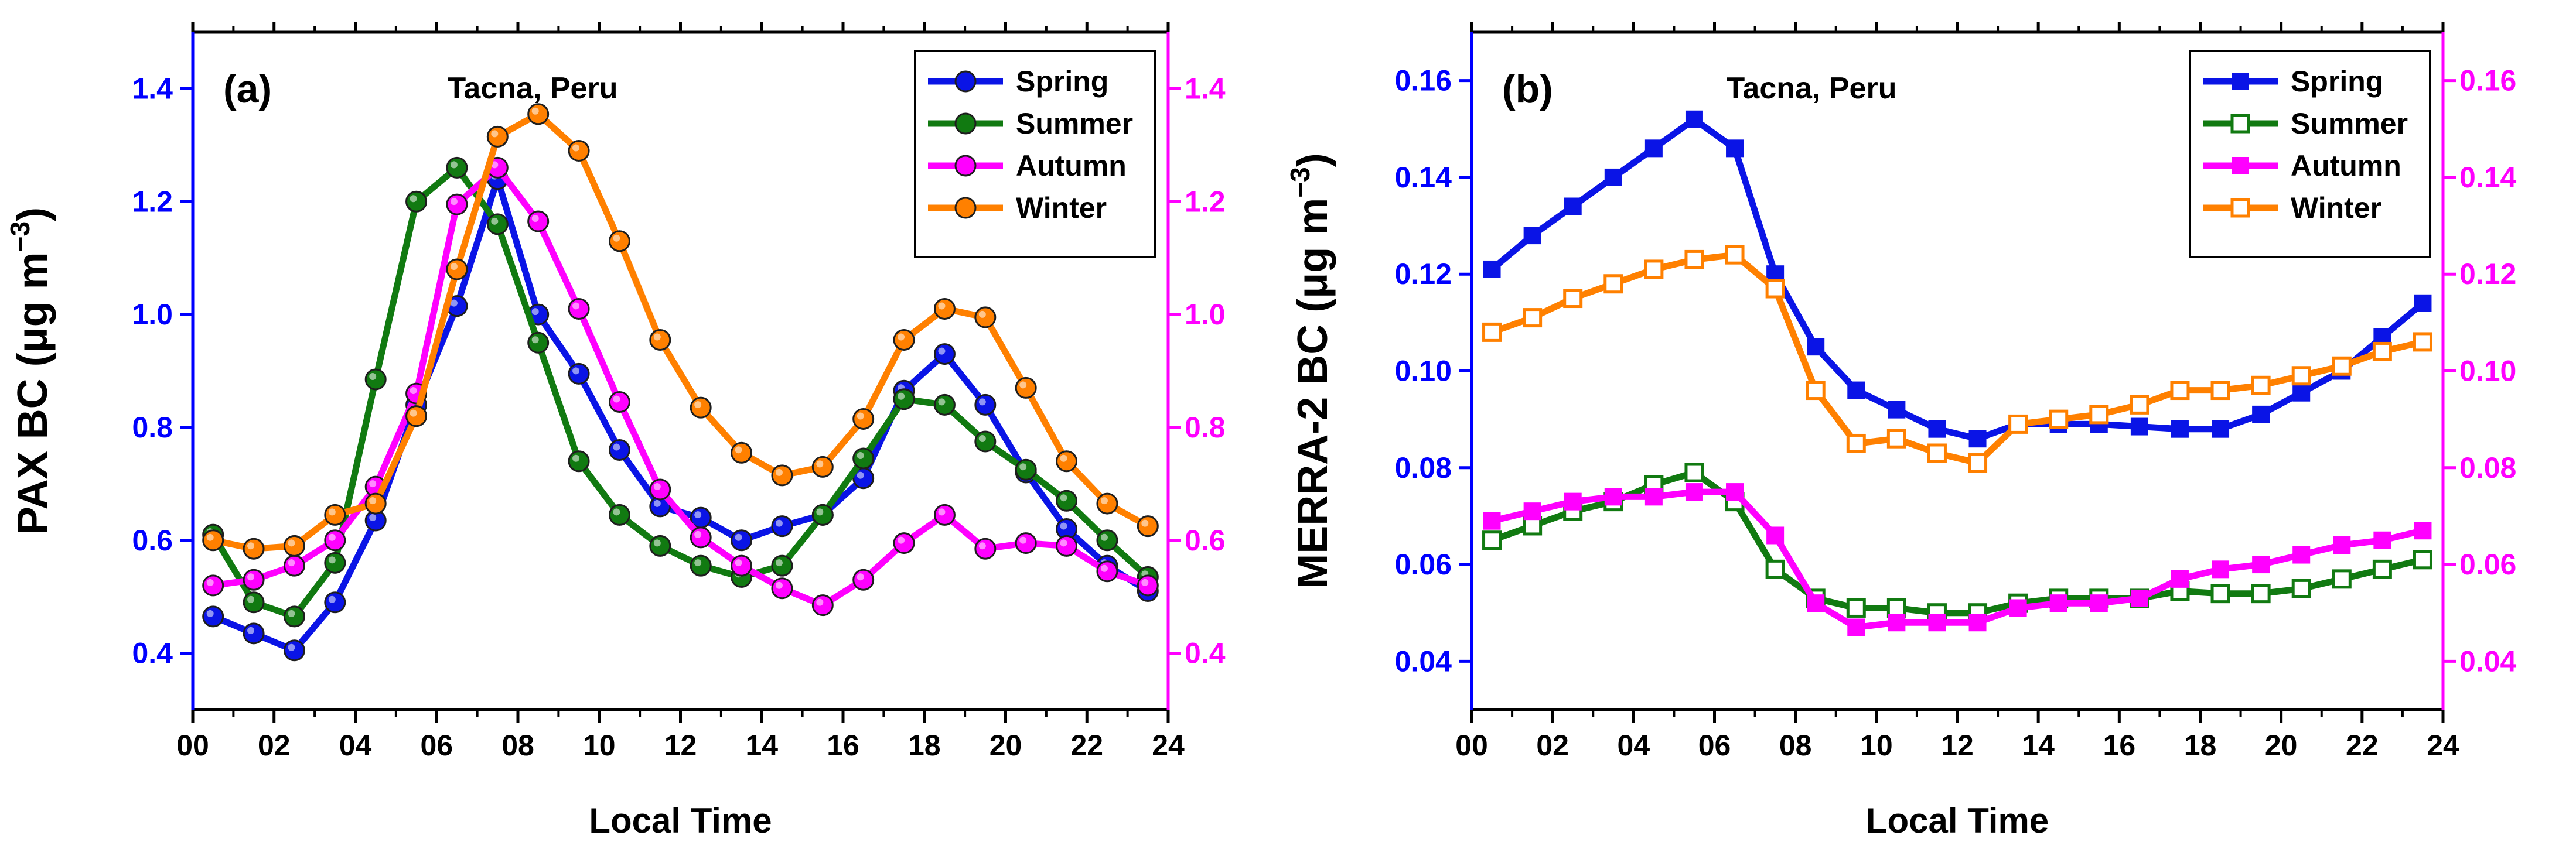 This screenshot has width=2576, height=866. I want to click on panel-label: (a), so click(247, 89).